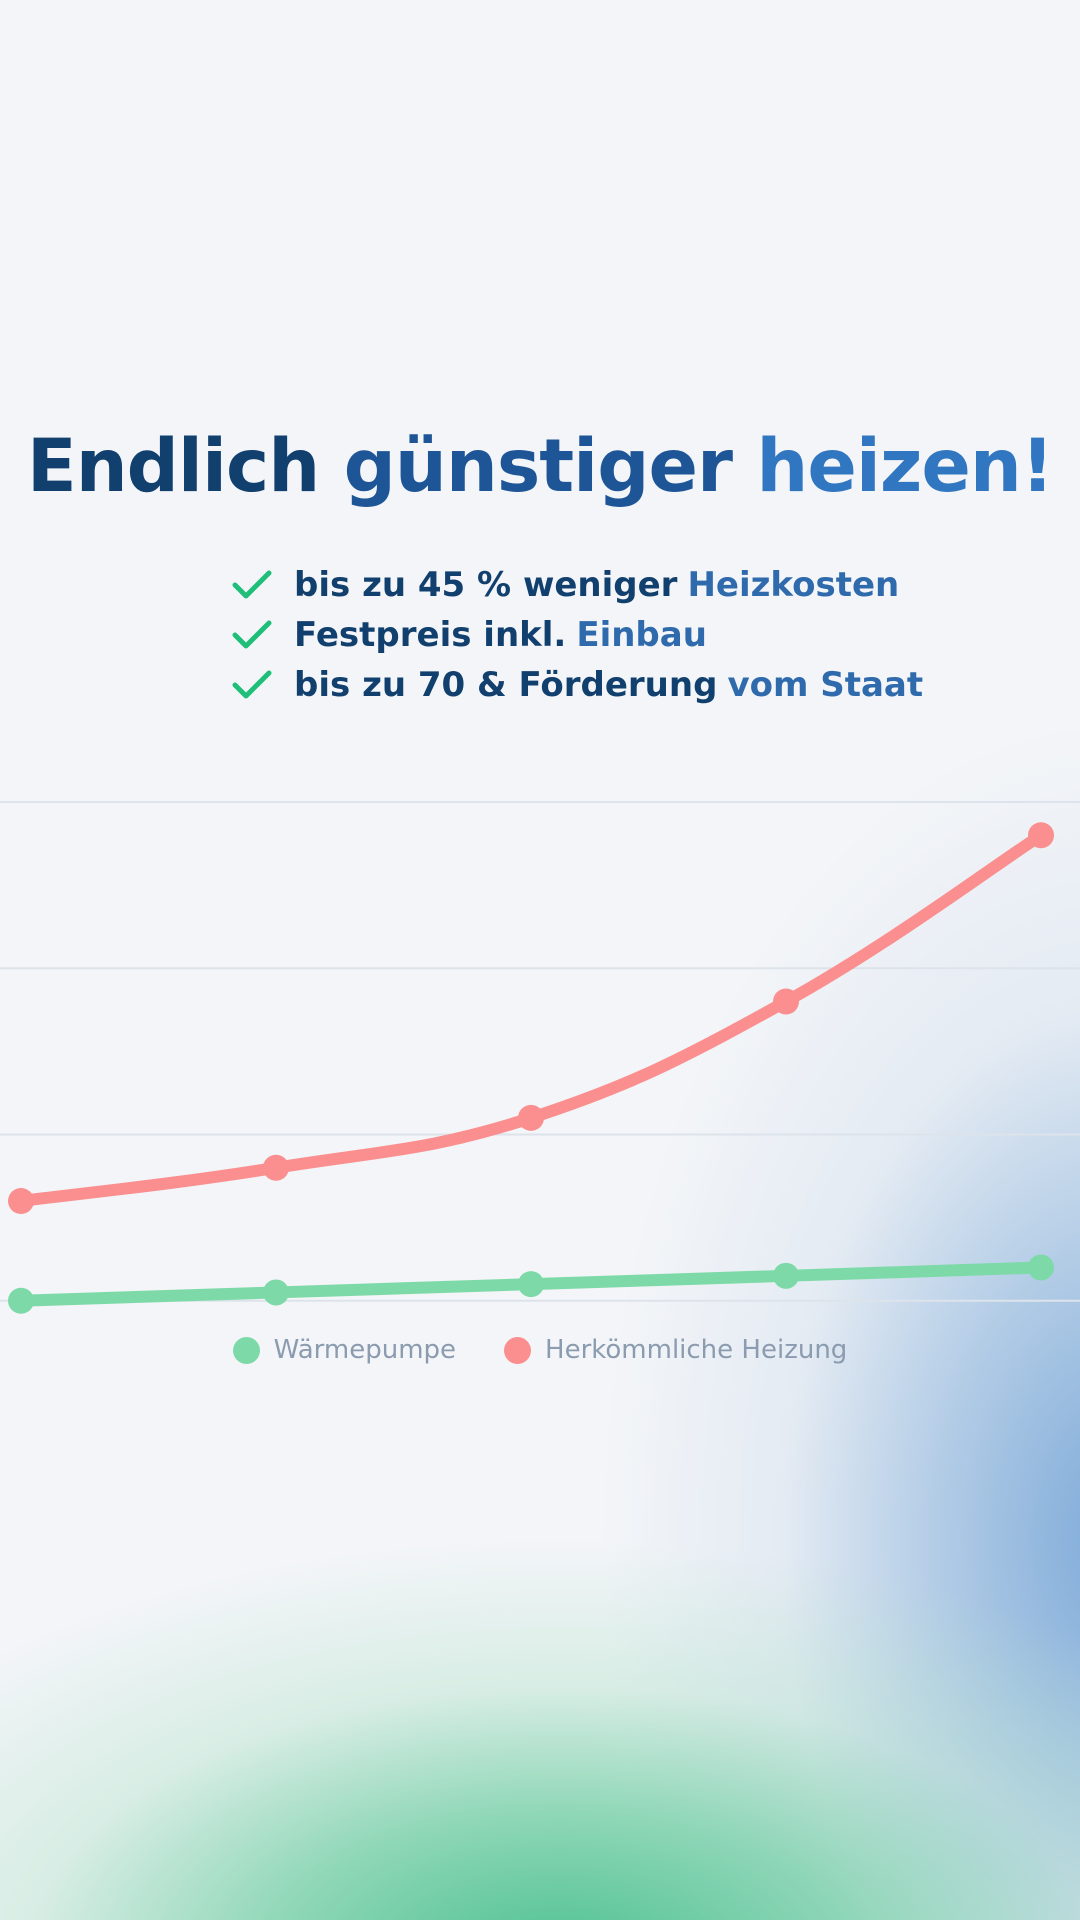 The width and height of the screenshot is (1080, 1920). Describe the element at coordinates (246, 1350) in the screenshot. I see `legend-marker-waermepumpe` at that location.